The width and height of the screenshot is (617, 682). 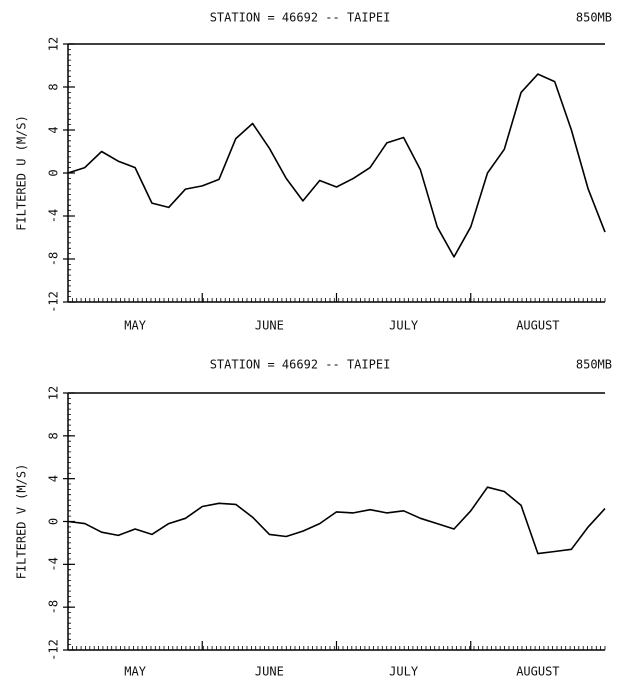 What do you see at coordinates (22, 522) in the screenshot?
I see `y-axis-label: FILTERED V (M/S)` at bounding box center [22, 522].